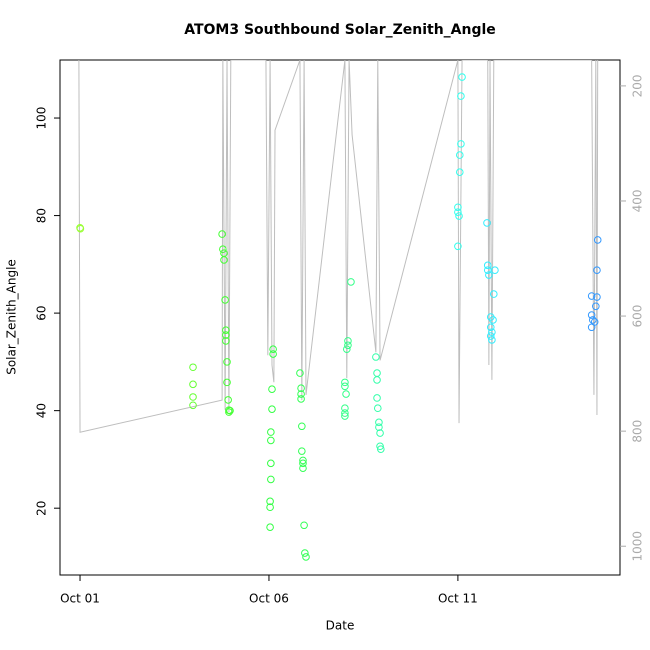 The image size is (650, 650). I want to click on x-axis-label: Date, so click(340, 626).